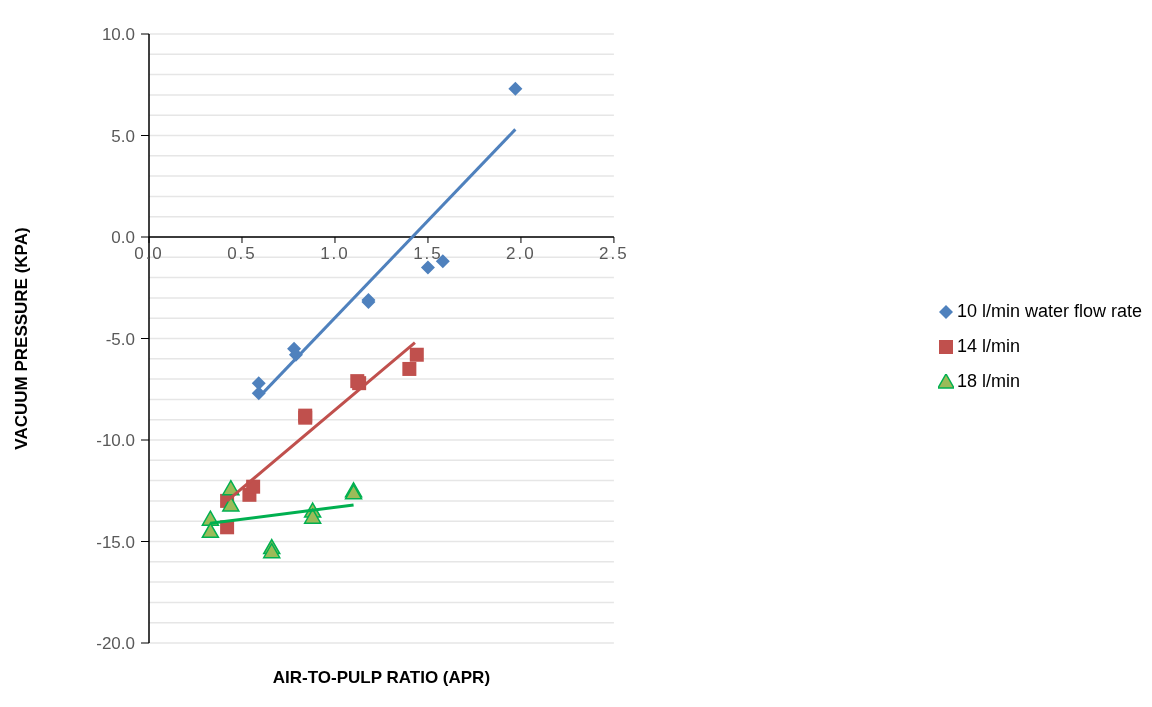 This screenshot has height=707, width=1152. I want to click on x-tick-label: 2.0, so click(521, 253).